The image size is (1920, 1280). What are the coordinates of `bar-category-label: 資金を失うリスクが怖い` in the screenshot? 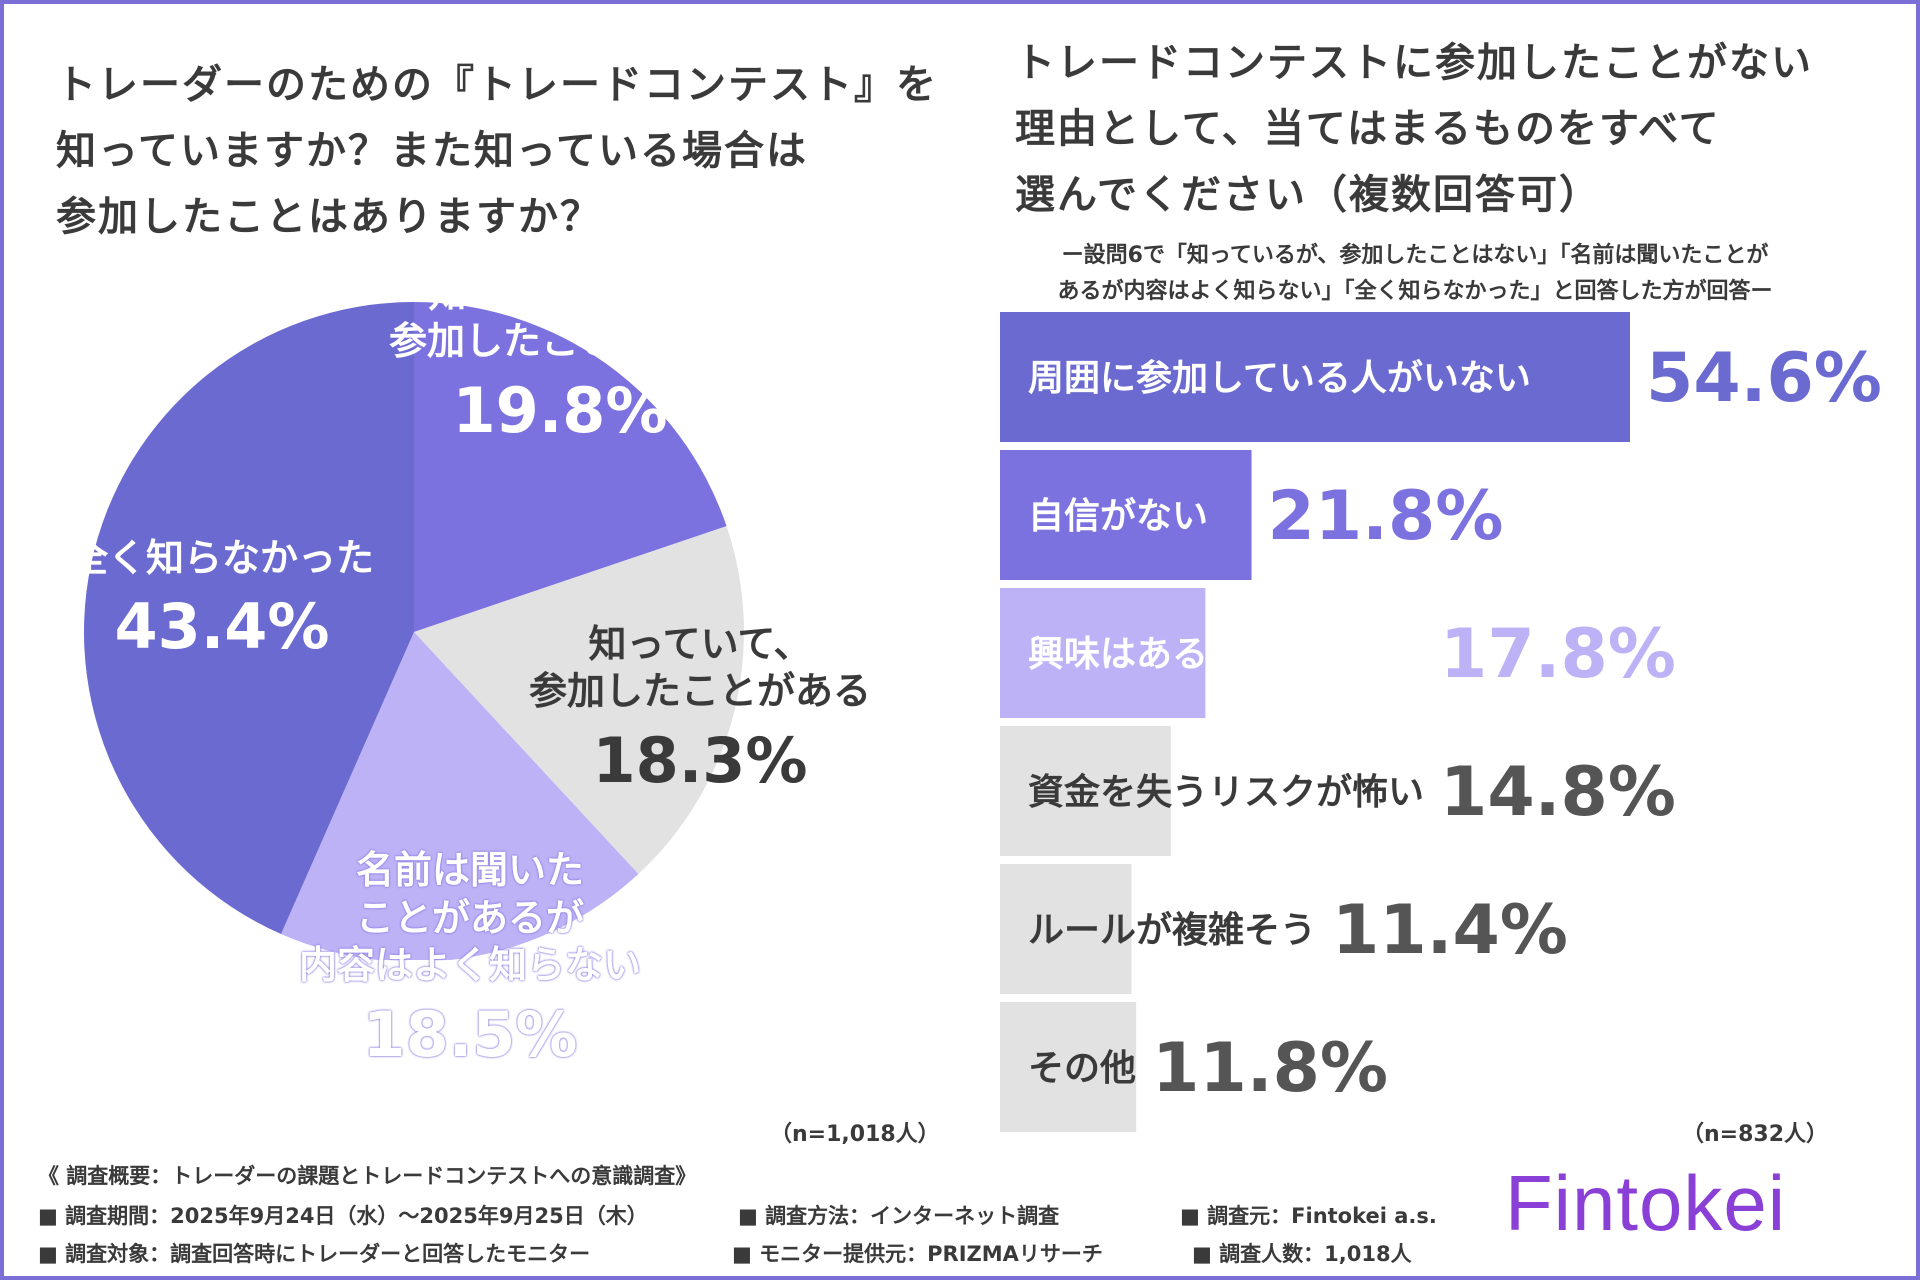 It's located at (1226, 792).